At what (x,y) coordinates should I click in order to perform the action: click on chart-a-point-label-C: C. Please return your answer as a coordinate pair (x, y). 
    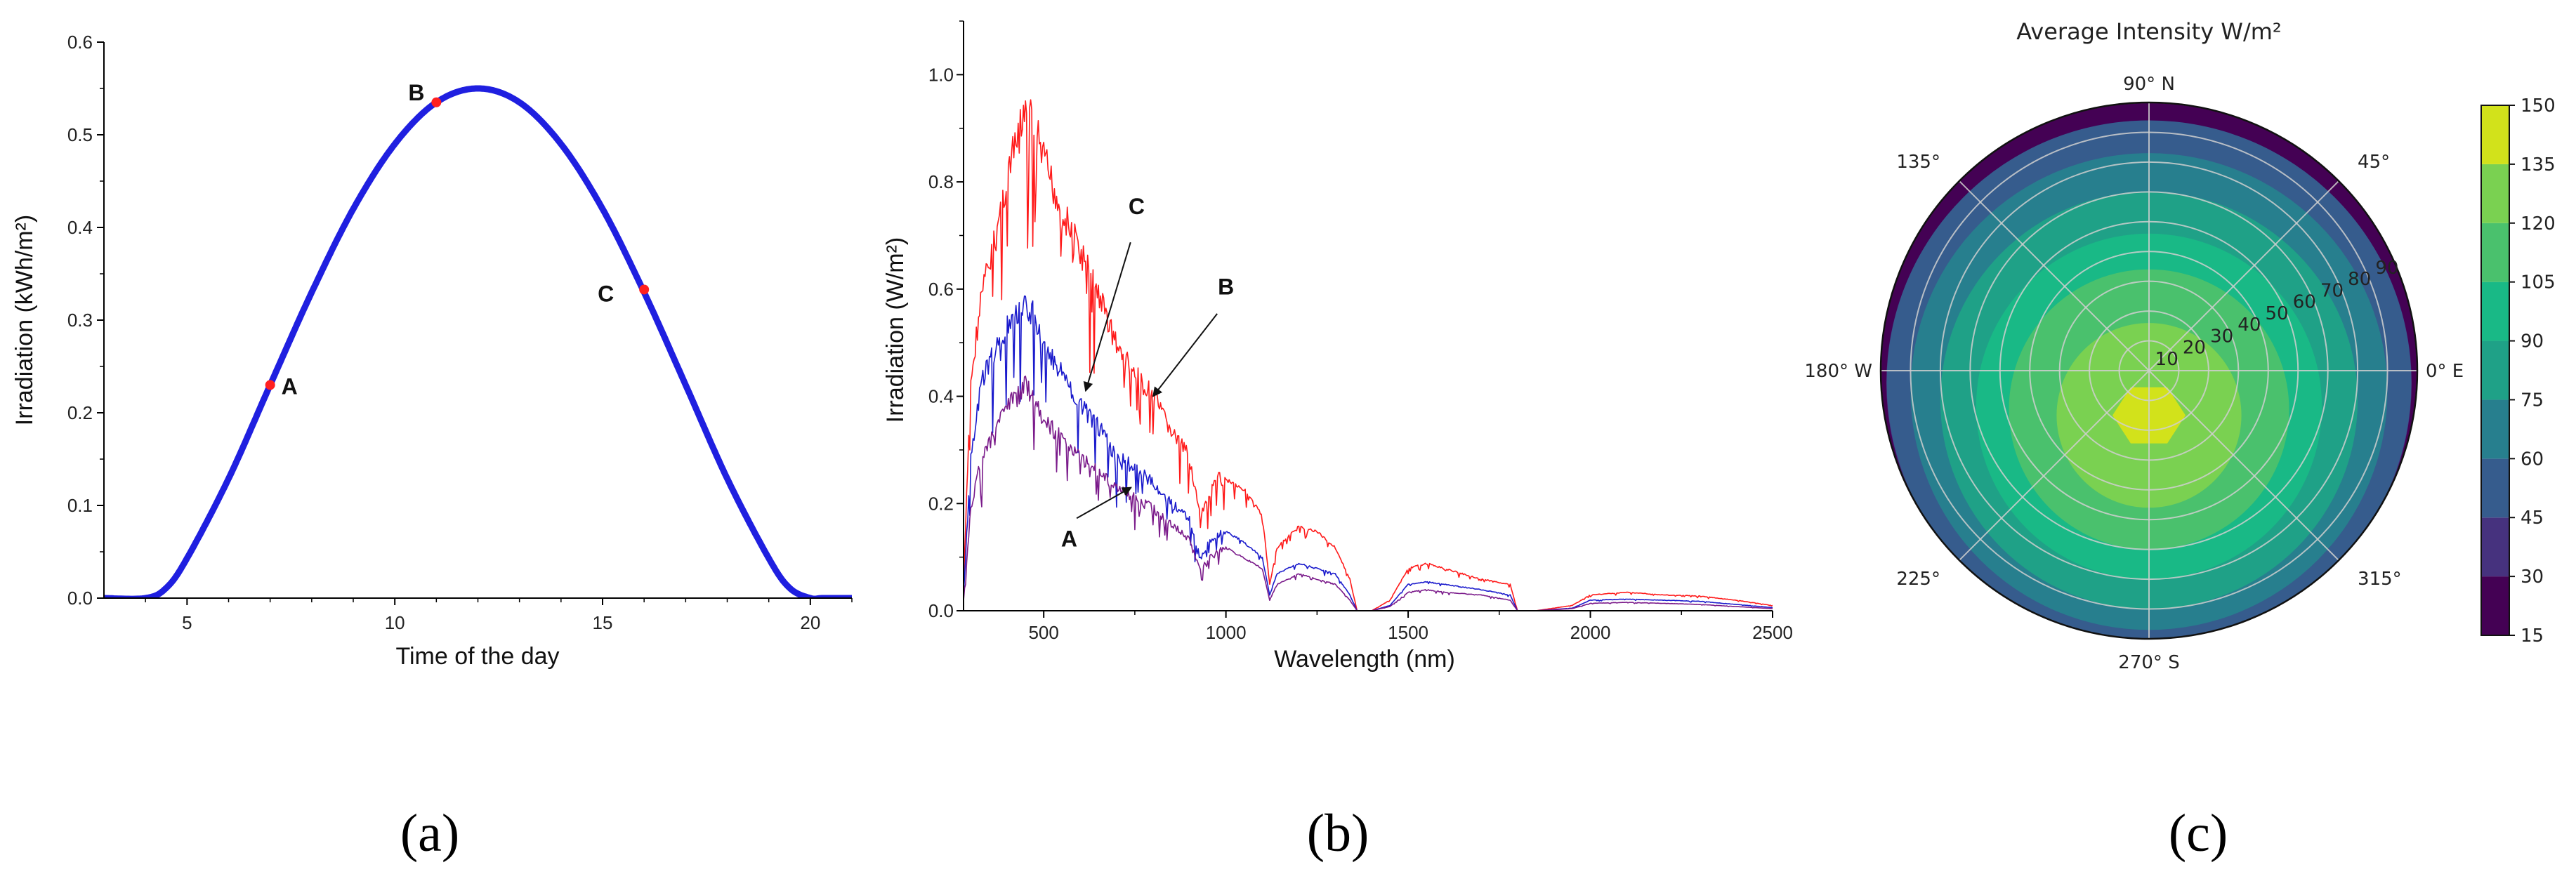
    Looking at the image, I should click on (606, 293).